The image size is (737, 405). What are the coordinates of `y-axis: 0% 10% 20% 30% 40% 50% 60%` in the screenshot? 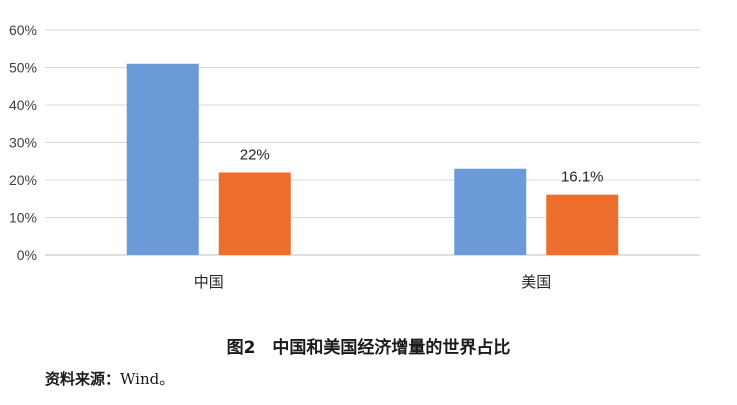 It's located at (23, 142).